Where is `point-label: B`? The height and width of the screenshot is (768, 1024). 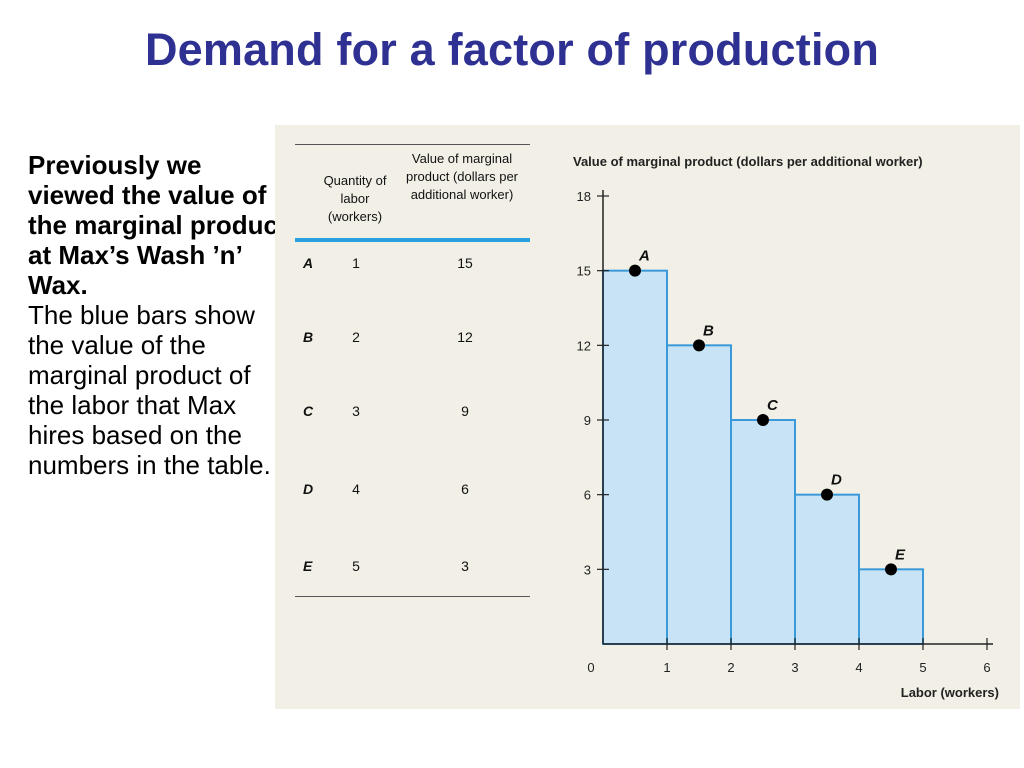 point-label: B is located at coordinates (708, 330).